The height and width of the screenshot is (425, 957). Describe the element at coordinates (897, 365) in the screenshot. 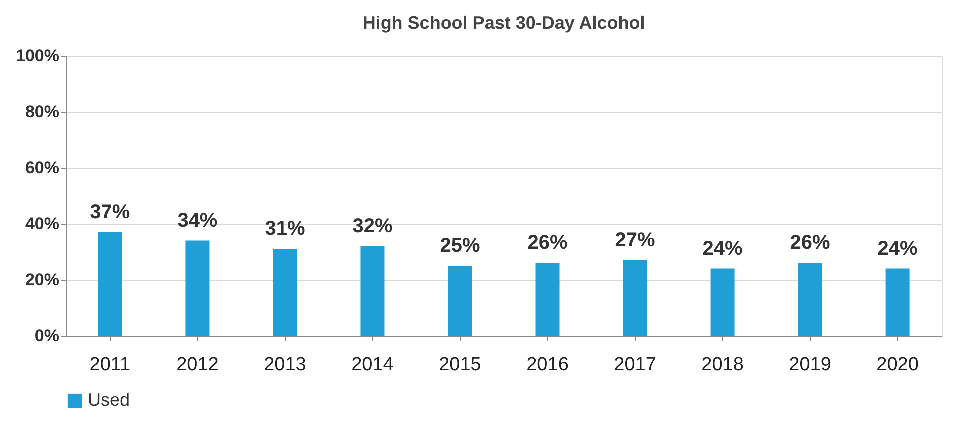

I see `x-tick-label: 2020` at that location.